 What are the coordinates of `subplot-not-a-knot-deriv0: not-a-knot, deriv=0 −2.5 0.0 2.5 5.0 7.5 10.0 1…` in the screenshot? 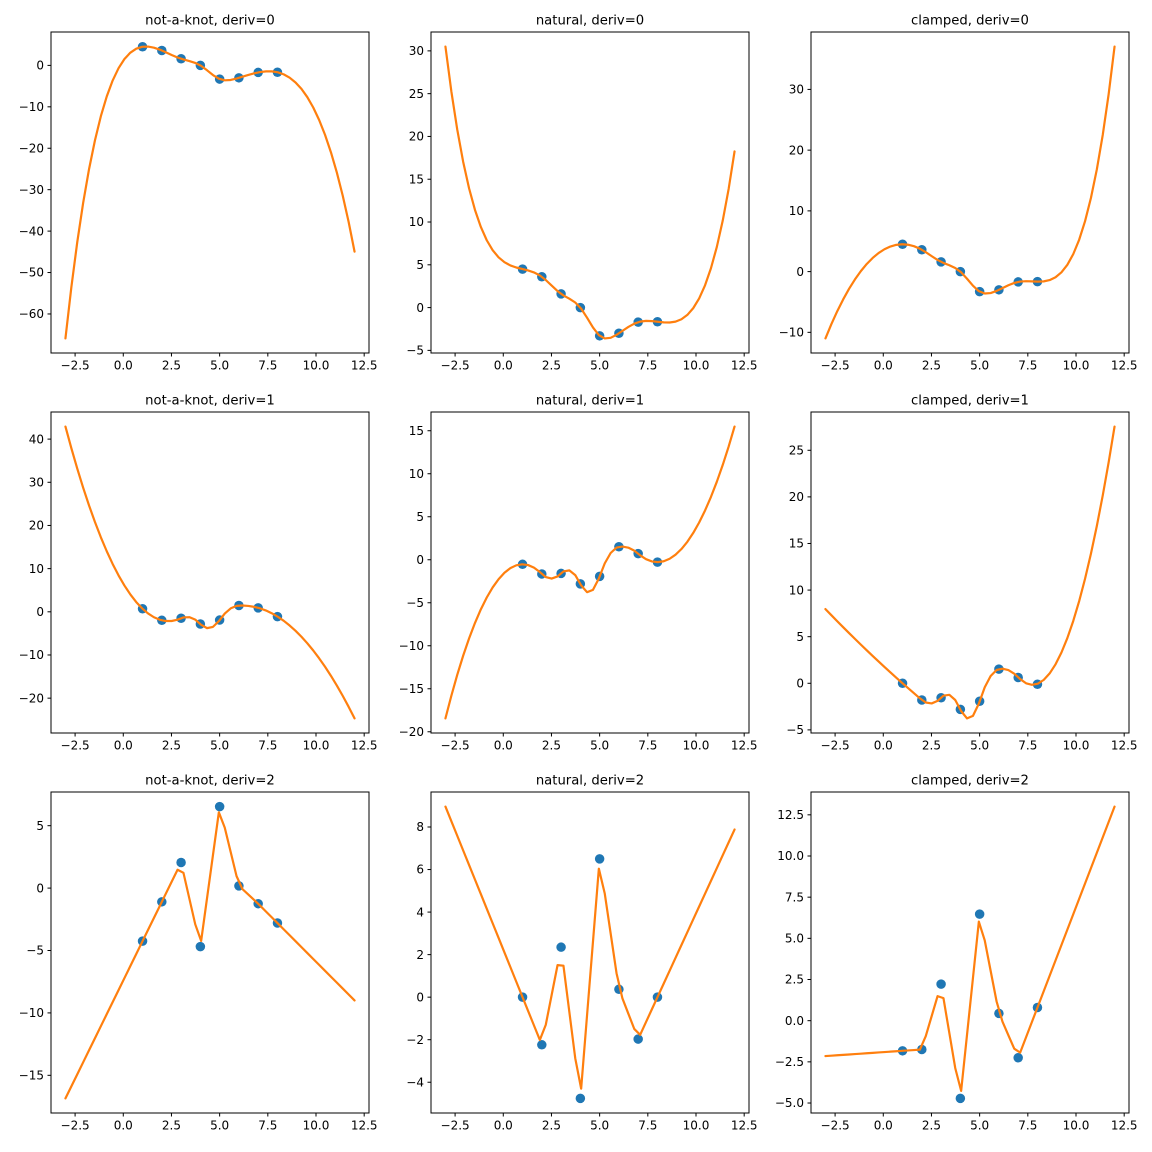 It's located at (198, 193).